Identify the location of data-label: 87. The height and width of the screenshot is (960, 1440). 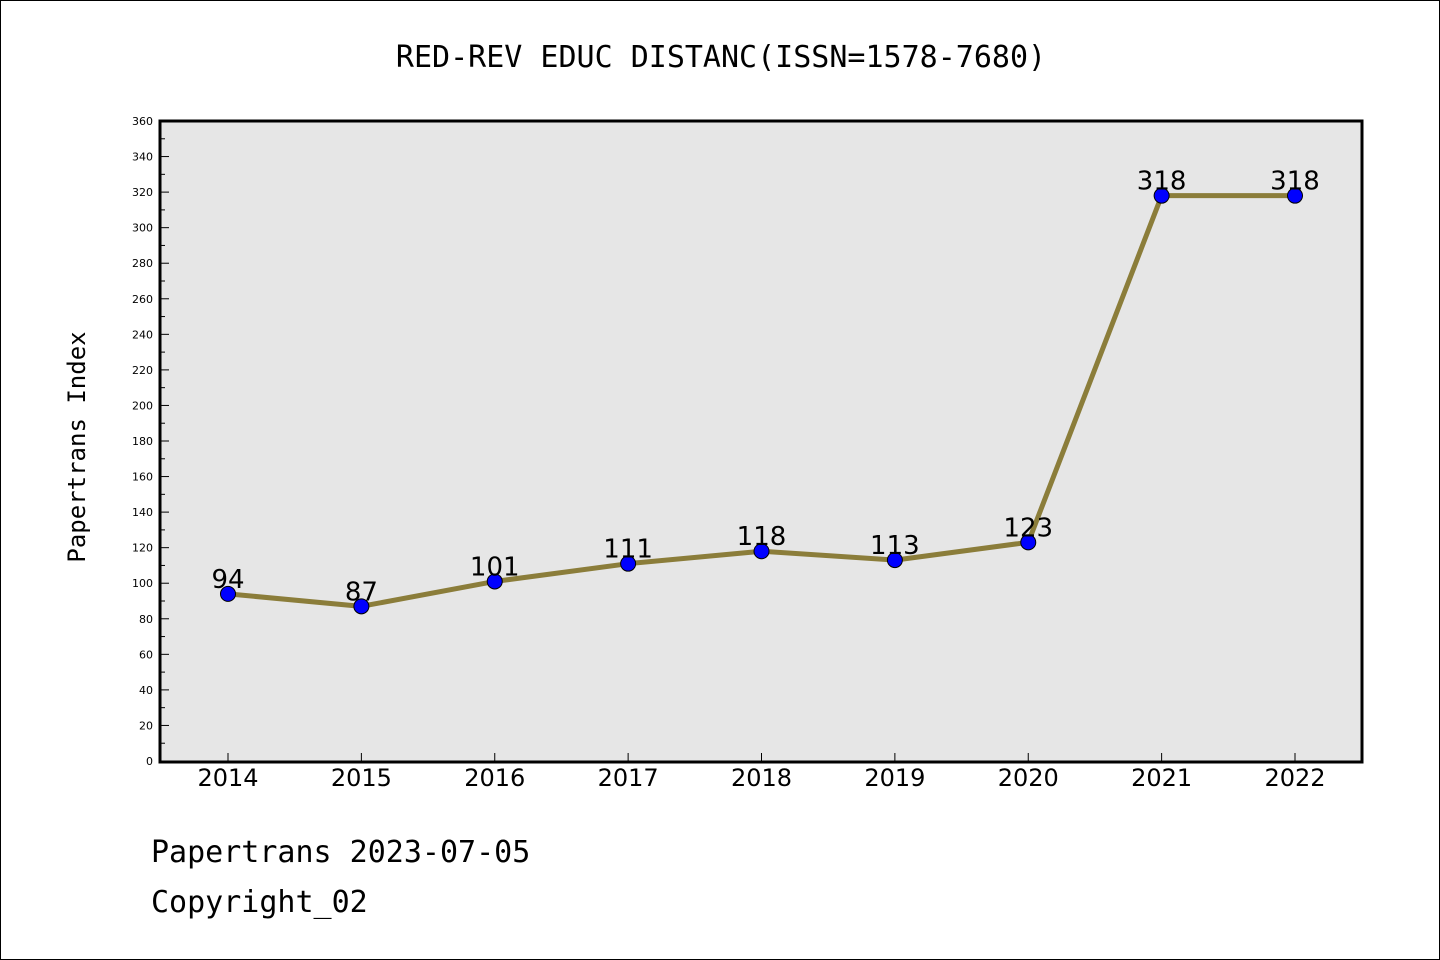
(361, 592).